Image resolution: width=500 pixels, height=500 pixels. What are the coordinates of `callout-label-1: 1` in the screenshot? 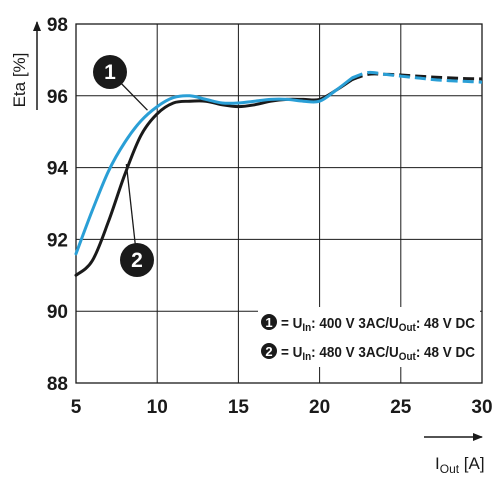 It's located at (110, 72).